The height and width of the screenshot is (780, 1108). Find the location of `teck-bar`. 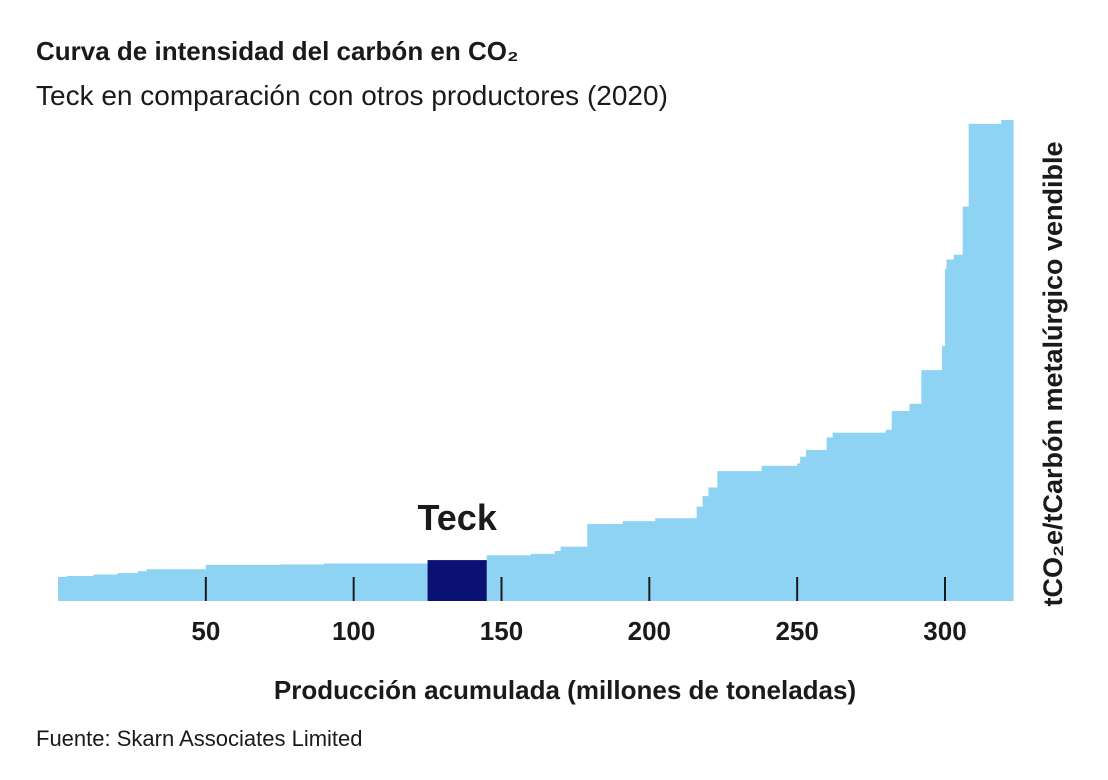

teck-bar is located at coordinates (457, 580).